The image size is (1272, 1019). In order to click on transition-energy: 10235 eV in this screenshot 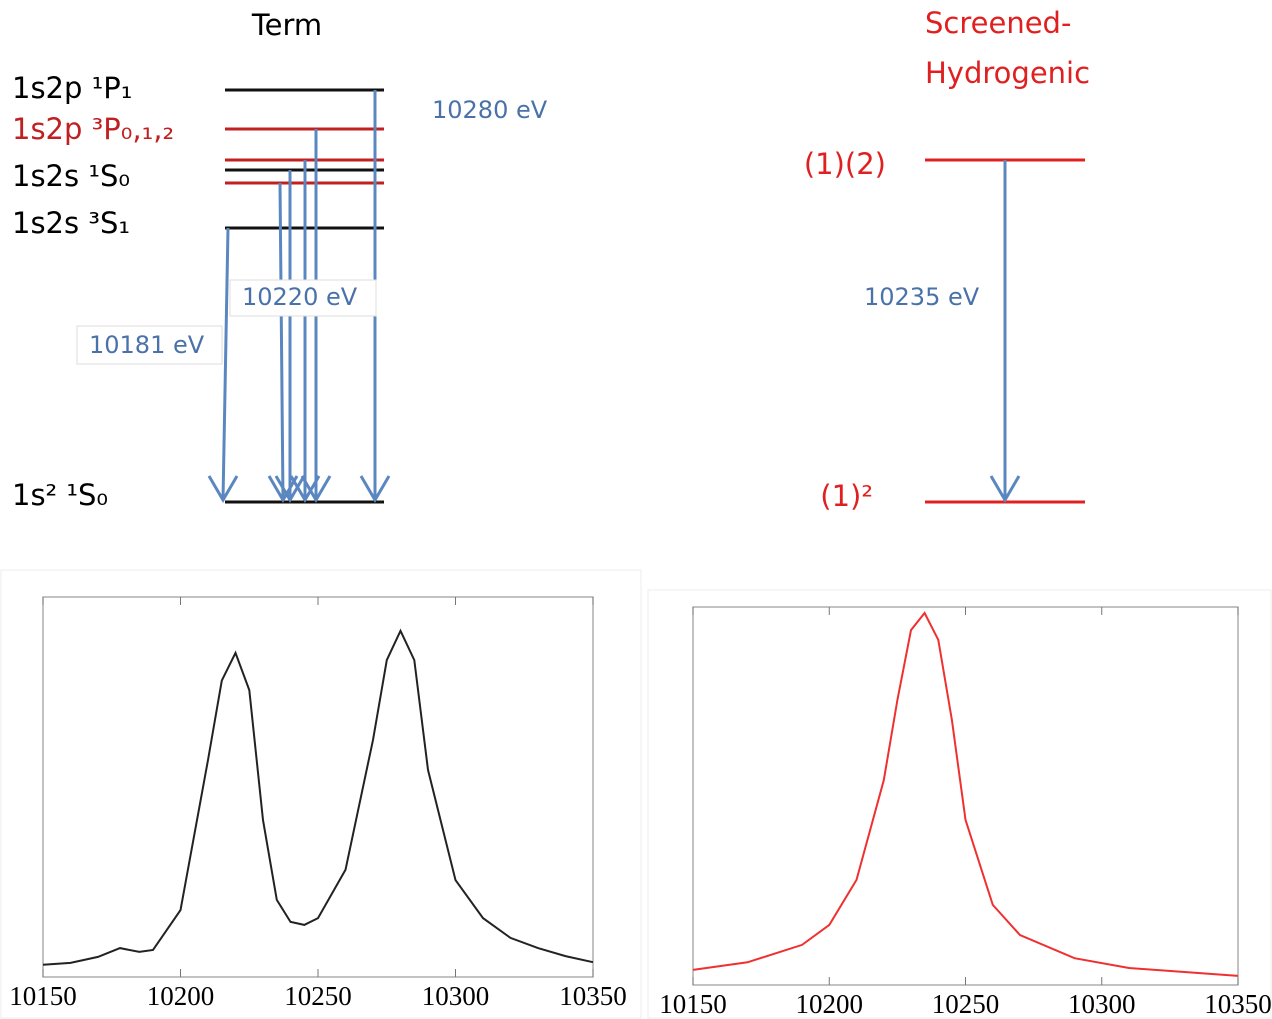, I will do `click(922, 297)`.